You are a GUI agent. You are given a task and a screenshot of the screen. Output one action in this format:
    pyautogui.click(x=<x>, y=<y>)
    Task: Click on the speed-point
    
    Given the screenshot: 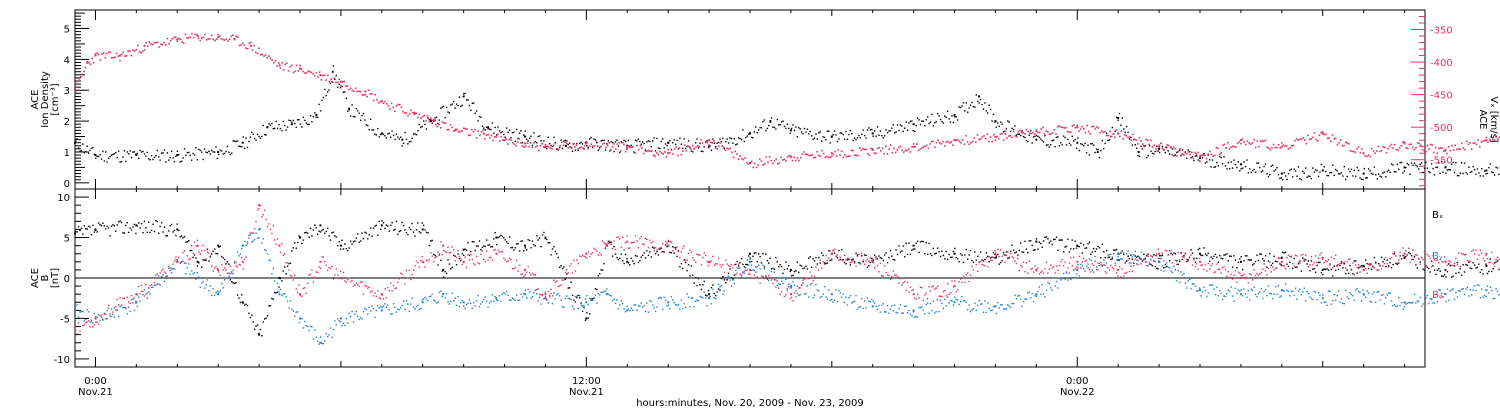 What is the action you would take?
    pyautogui.click(x=414, y=114)
    